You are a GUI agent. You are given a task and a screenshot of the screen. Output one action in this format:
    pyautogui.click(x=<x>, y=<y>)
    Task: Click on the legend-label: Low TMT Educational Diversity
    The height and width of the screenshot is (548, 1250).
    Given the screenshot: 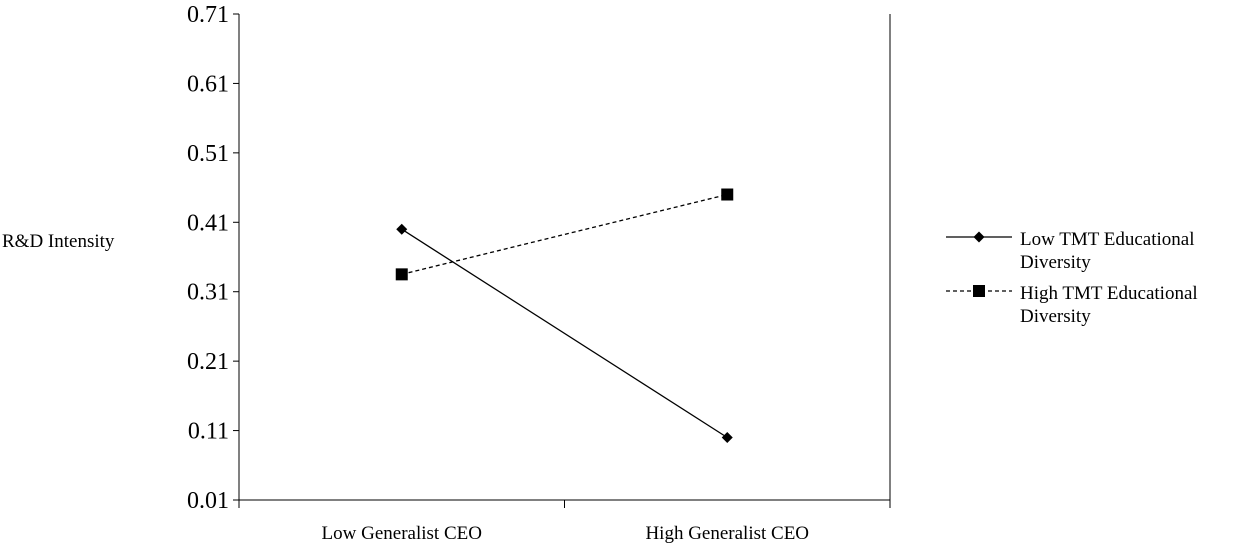 What is the action you would take?
    pyautogui.click(x=1107, y=251)
    